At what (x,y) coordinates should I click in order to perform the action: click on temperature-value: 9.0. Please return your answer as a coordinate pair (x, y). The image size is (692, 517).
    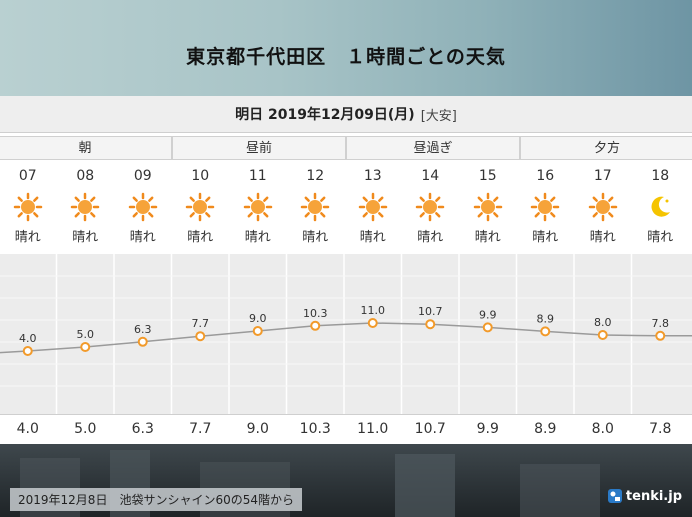
    Looking at the image, I should click on (257, 429).